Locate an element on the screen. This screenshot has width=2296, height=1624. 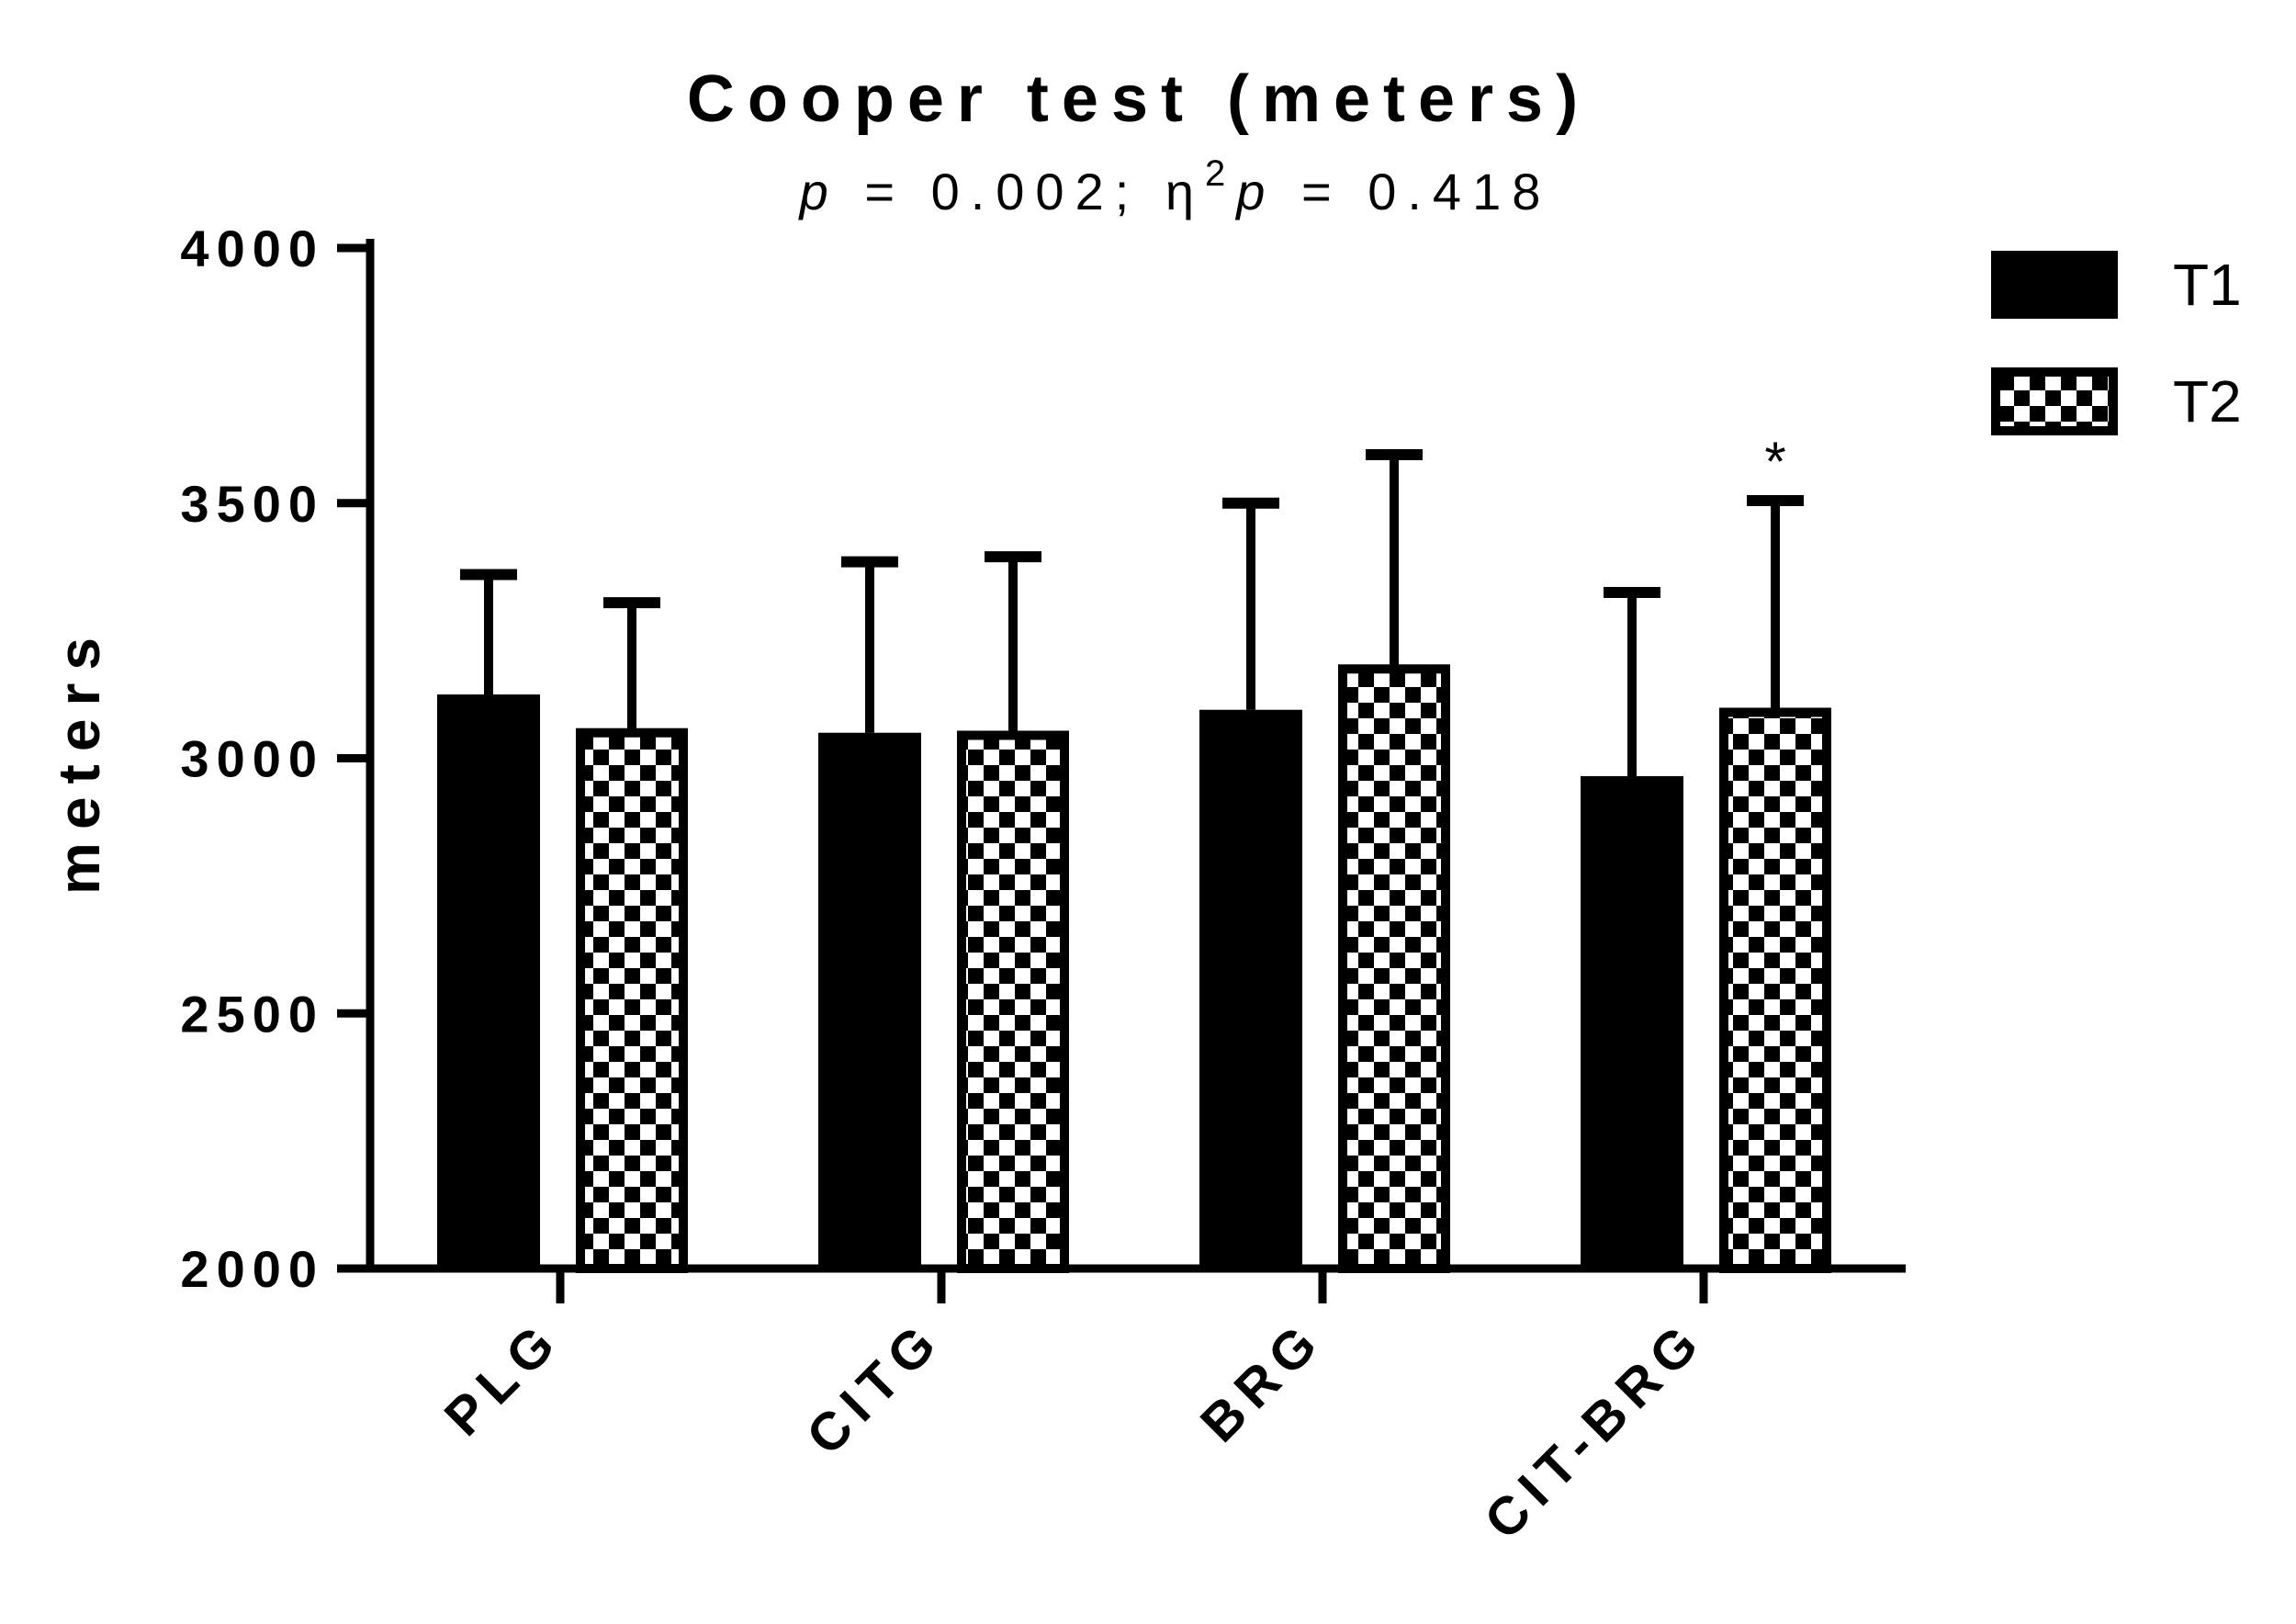
y-tick-label-2500: 2500 is located at coordinates (252, 1014).